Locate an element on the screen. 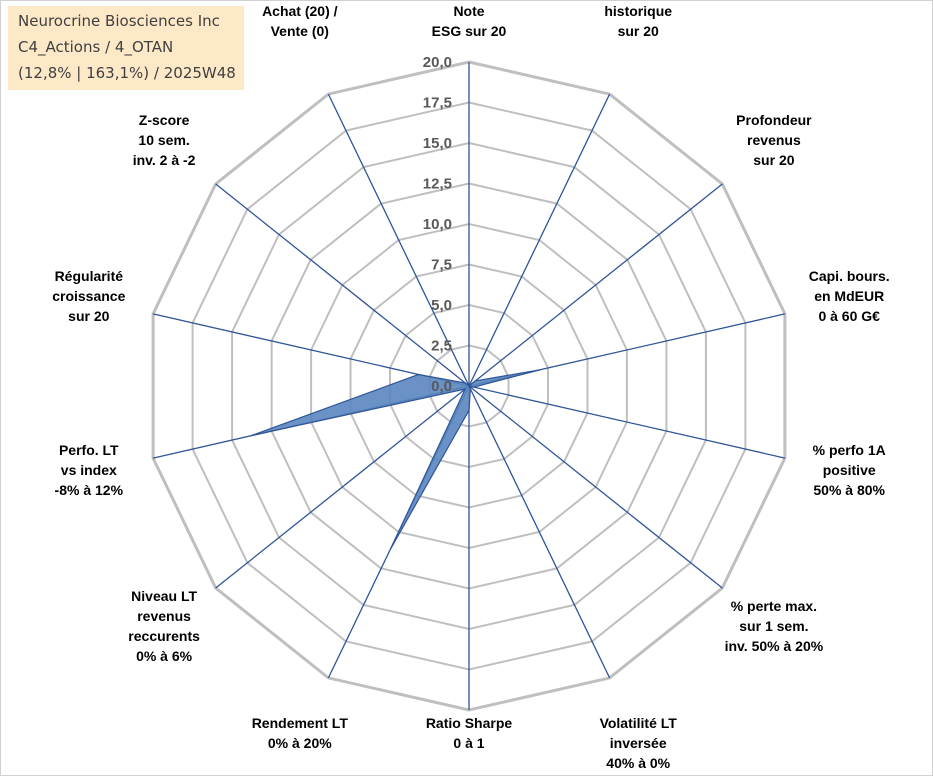 Image resolution: width=933 pixels, height=776 pixels. axis-label: Niveau LT revenus reccurents 0% à 6% is located at coordinates (164, 626).